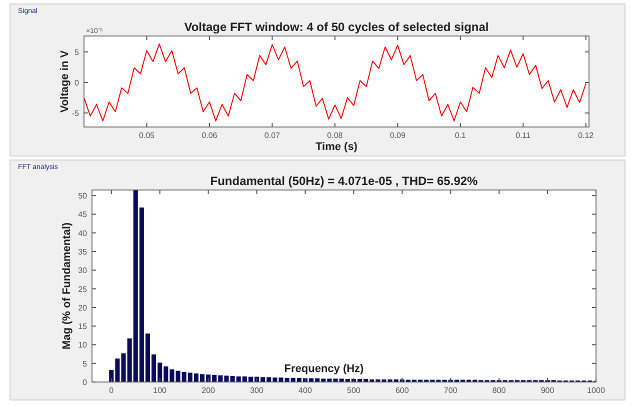 The height and width of the screenshot is (406, 635). I want to click on x-tick-label: 0.09, so click(398, 135).